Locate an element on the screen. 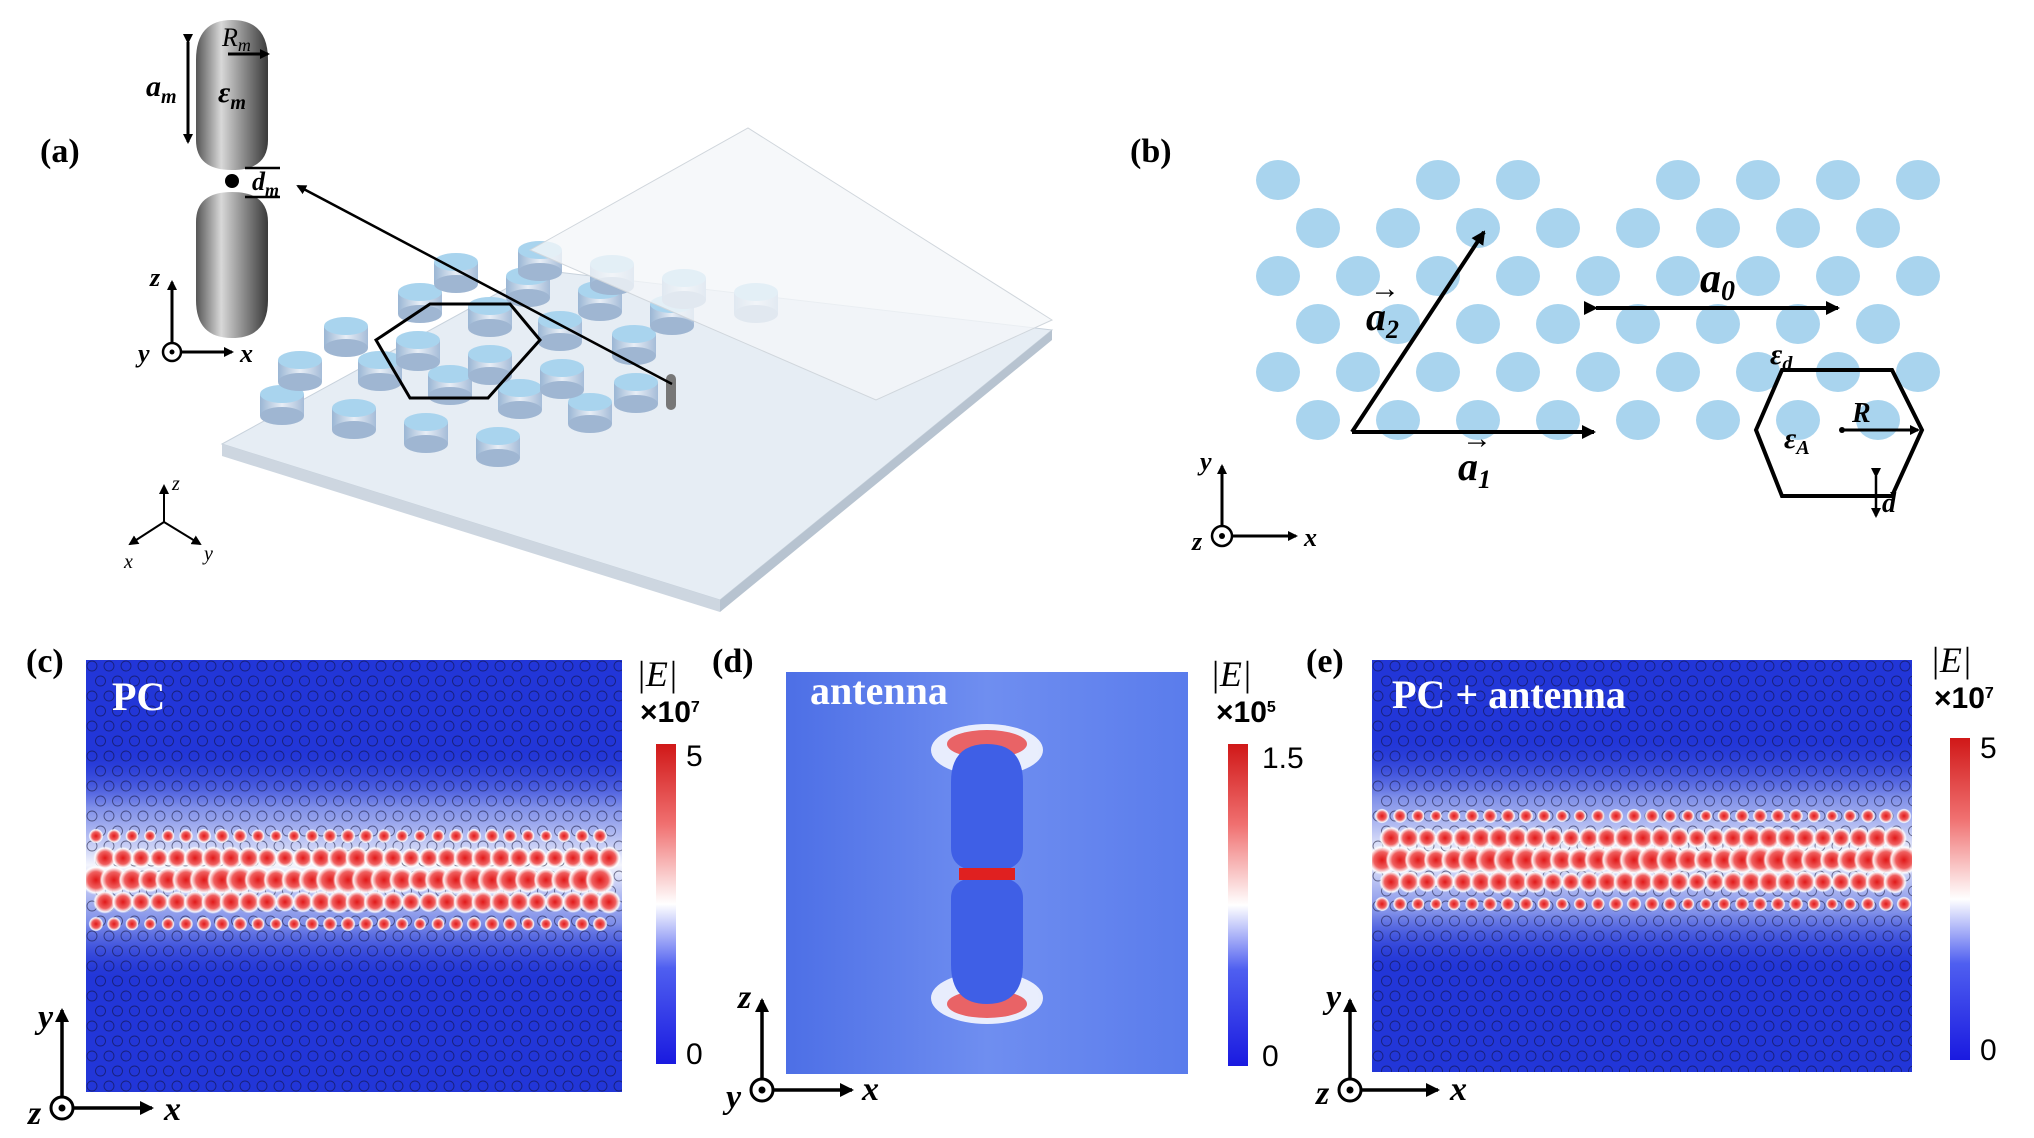  panel-d: (d) antenna |E| ×105 1.5 0 z x y is located at coordinates (1008, 879).